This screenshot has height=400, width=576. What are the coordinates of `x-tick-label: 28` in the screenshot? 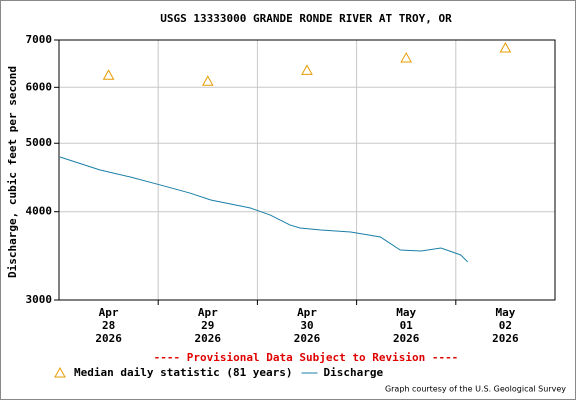 It's located at (108, 325).